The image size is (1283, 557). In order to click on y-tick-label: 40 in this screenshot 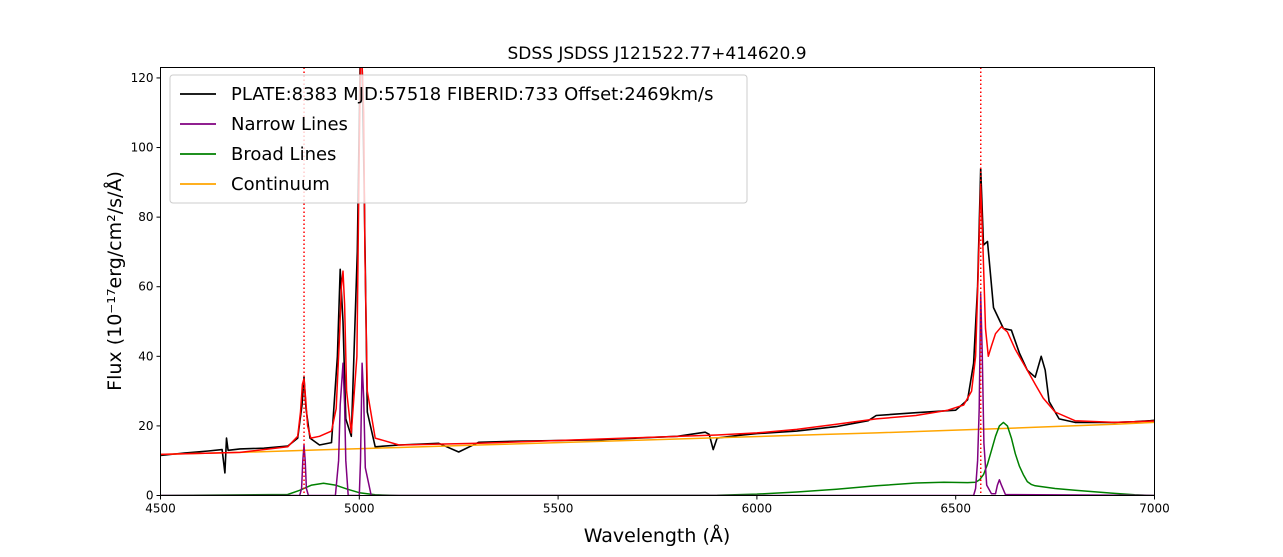, I will do `click(145, 356)`.